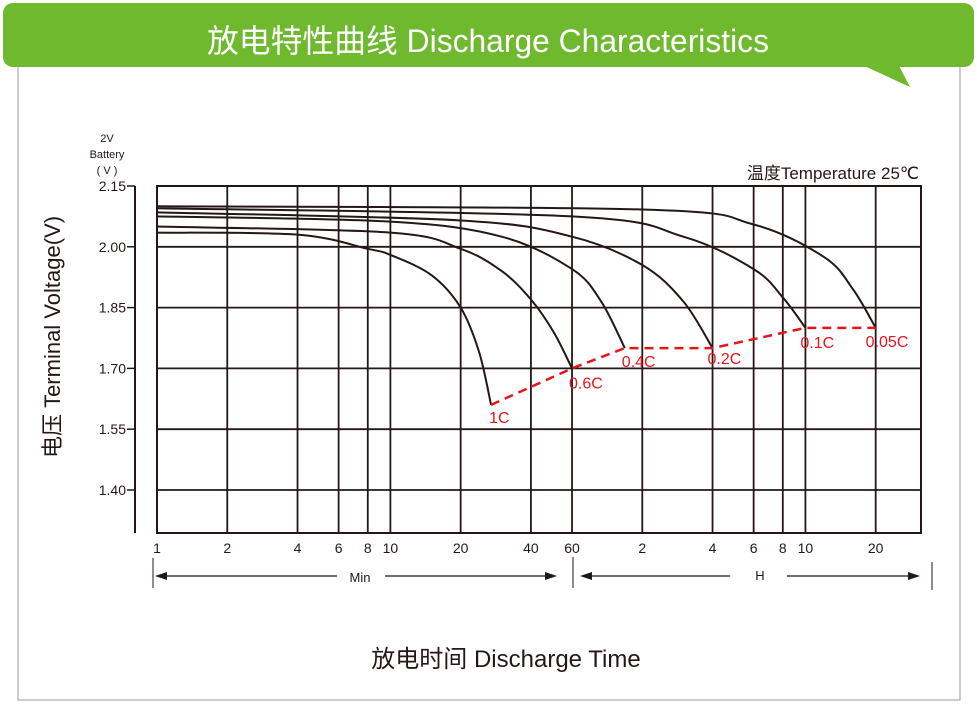 This screenshot has height=706, width=977. Describe the element at coordinates (586, 383) in the screenshot. I see `curve-label: 0.6C` at that location.